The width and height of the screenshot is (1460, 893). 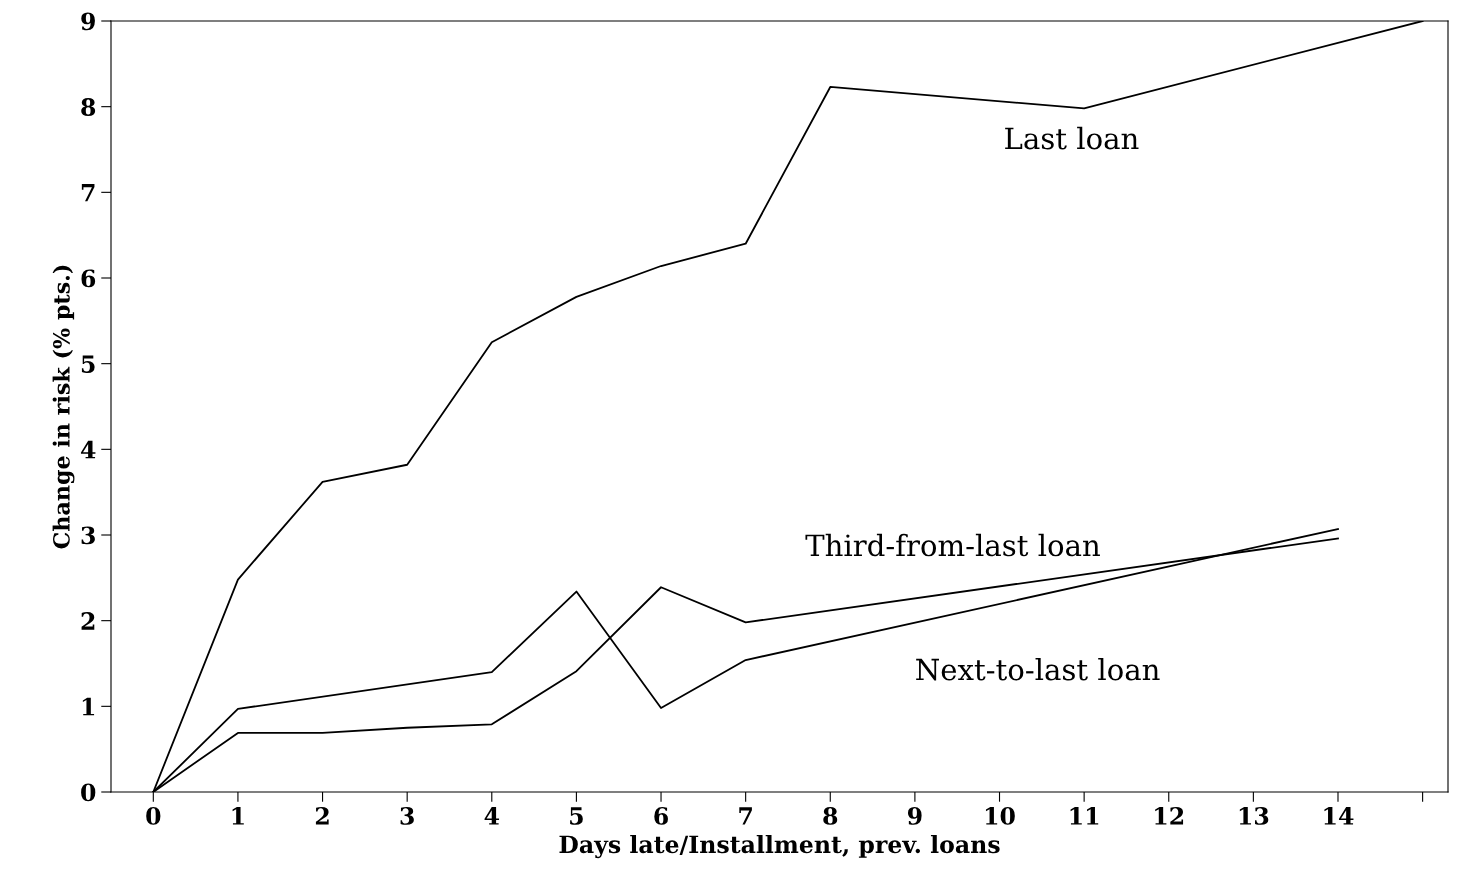 I want to click on y-tick-label: 6, so click(x=88, y=278).